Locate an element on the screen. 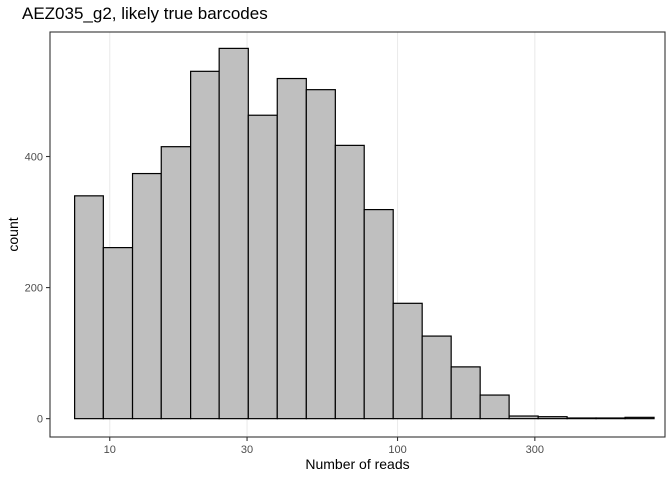 The image size is (672, 480). x-axis-title: Number of reads is located at coordinates (357, 464).